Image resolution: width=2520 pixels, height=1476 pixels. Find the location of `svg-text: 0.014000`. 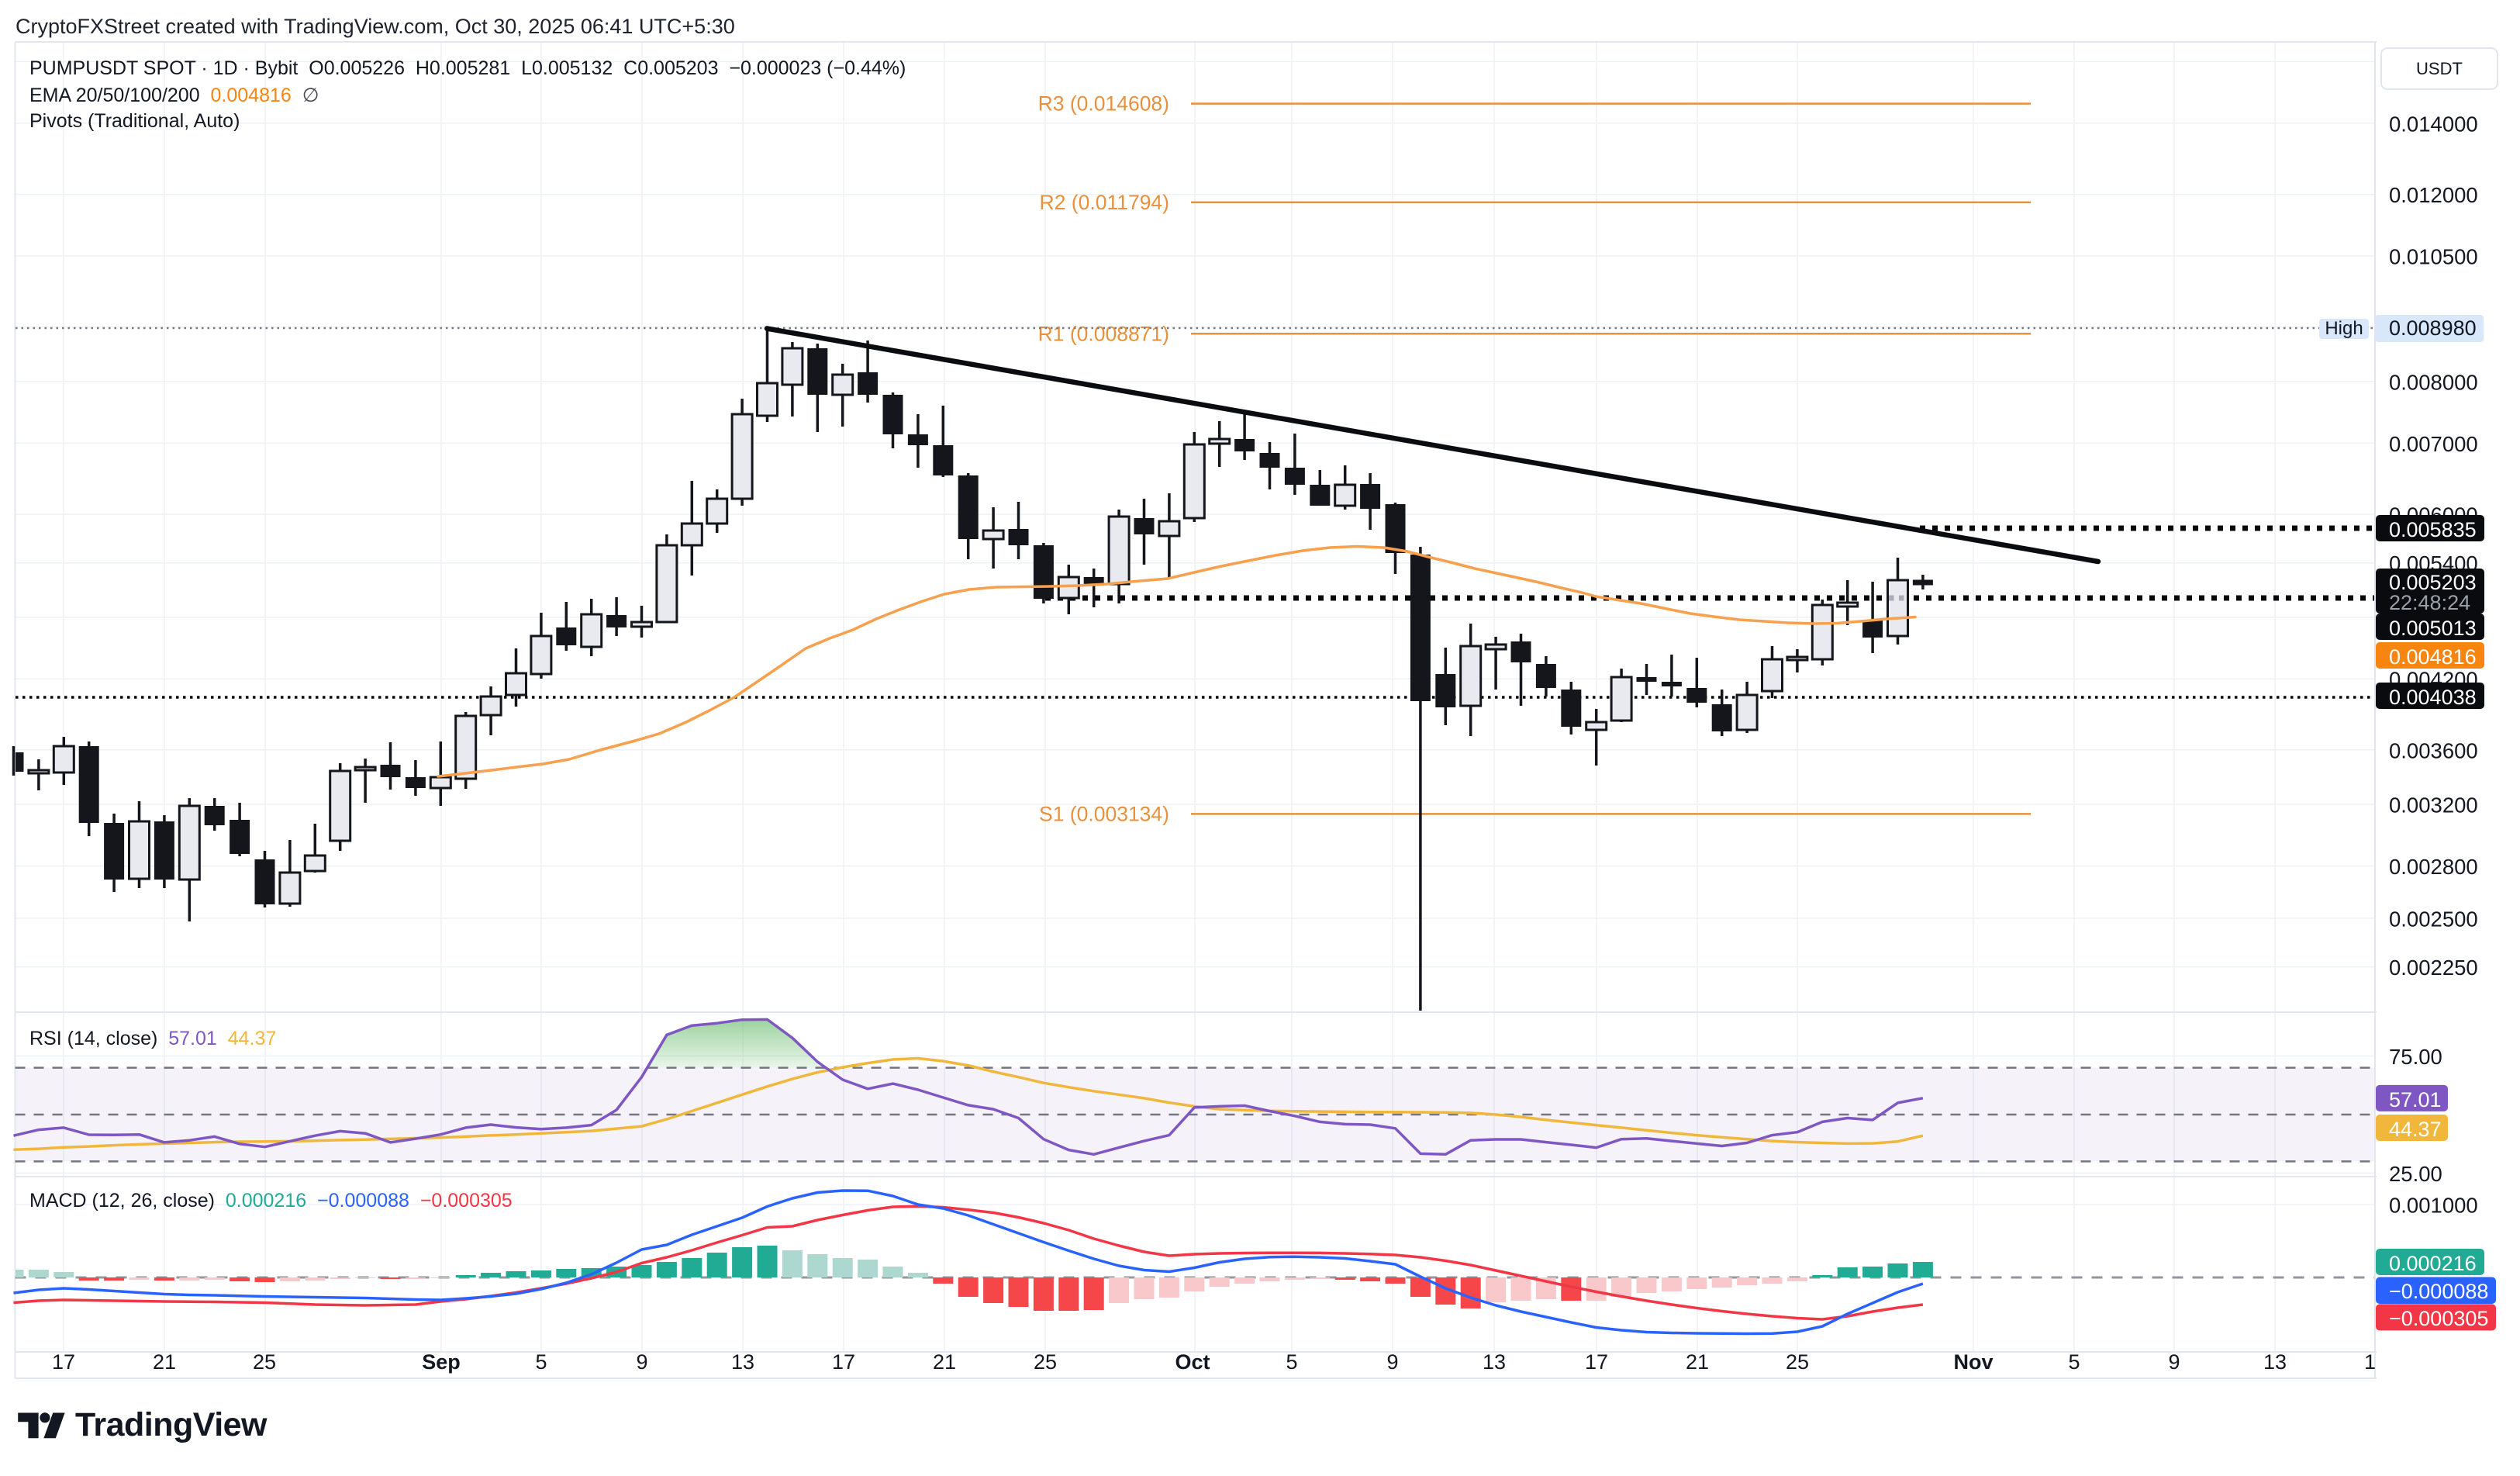

svg-text: 0.014000 is located at coordinates (2433, 124).